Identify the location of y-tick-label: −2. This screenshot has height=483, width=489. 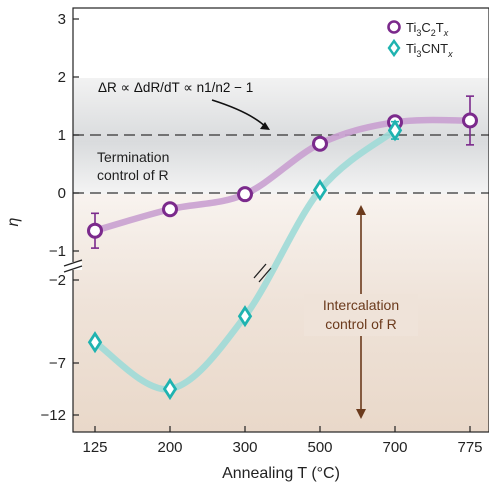
(57, 280).